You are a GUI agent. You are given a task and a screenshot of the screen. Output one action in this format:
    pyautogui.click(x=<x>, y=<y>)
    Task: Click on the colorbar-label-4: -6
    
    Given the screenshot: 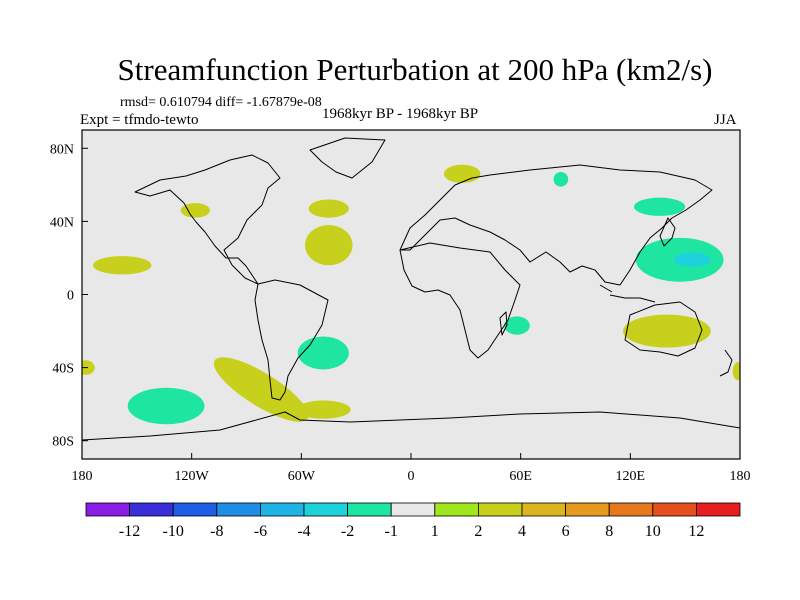 What is the action you would take?
    pyautogui.click(x=260, y=531)
    